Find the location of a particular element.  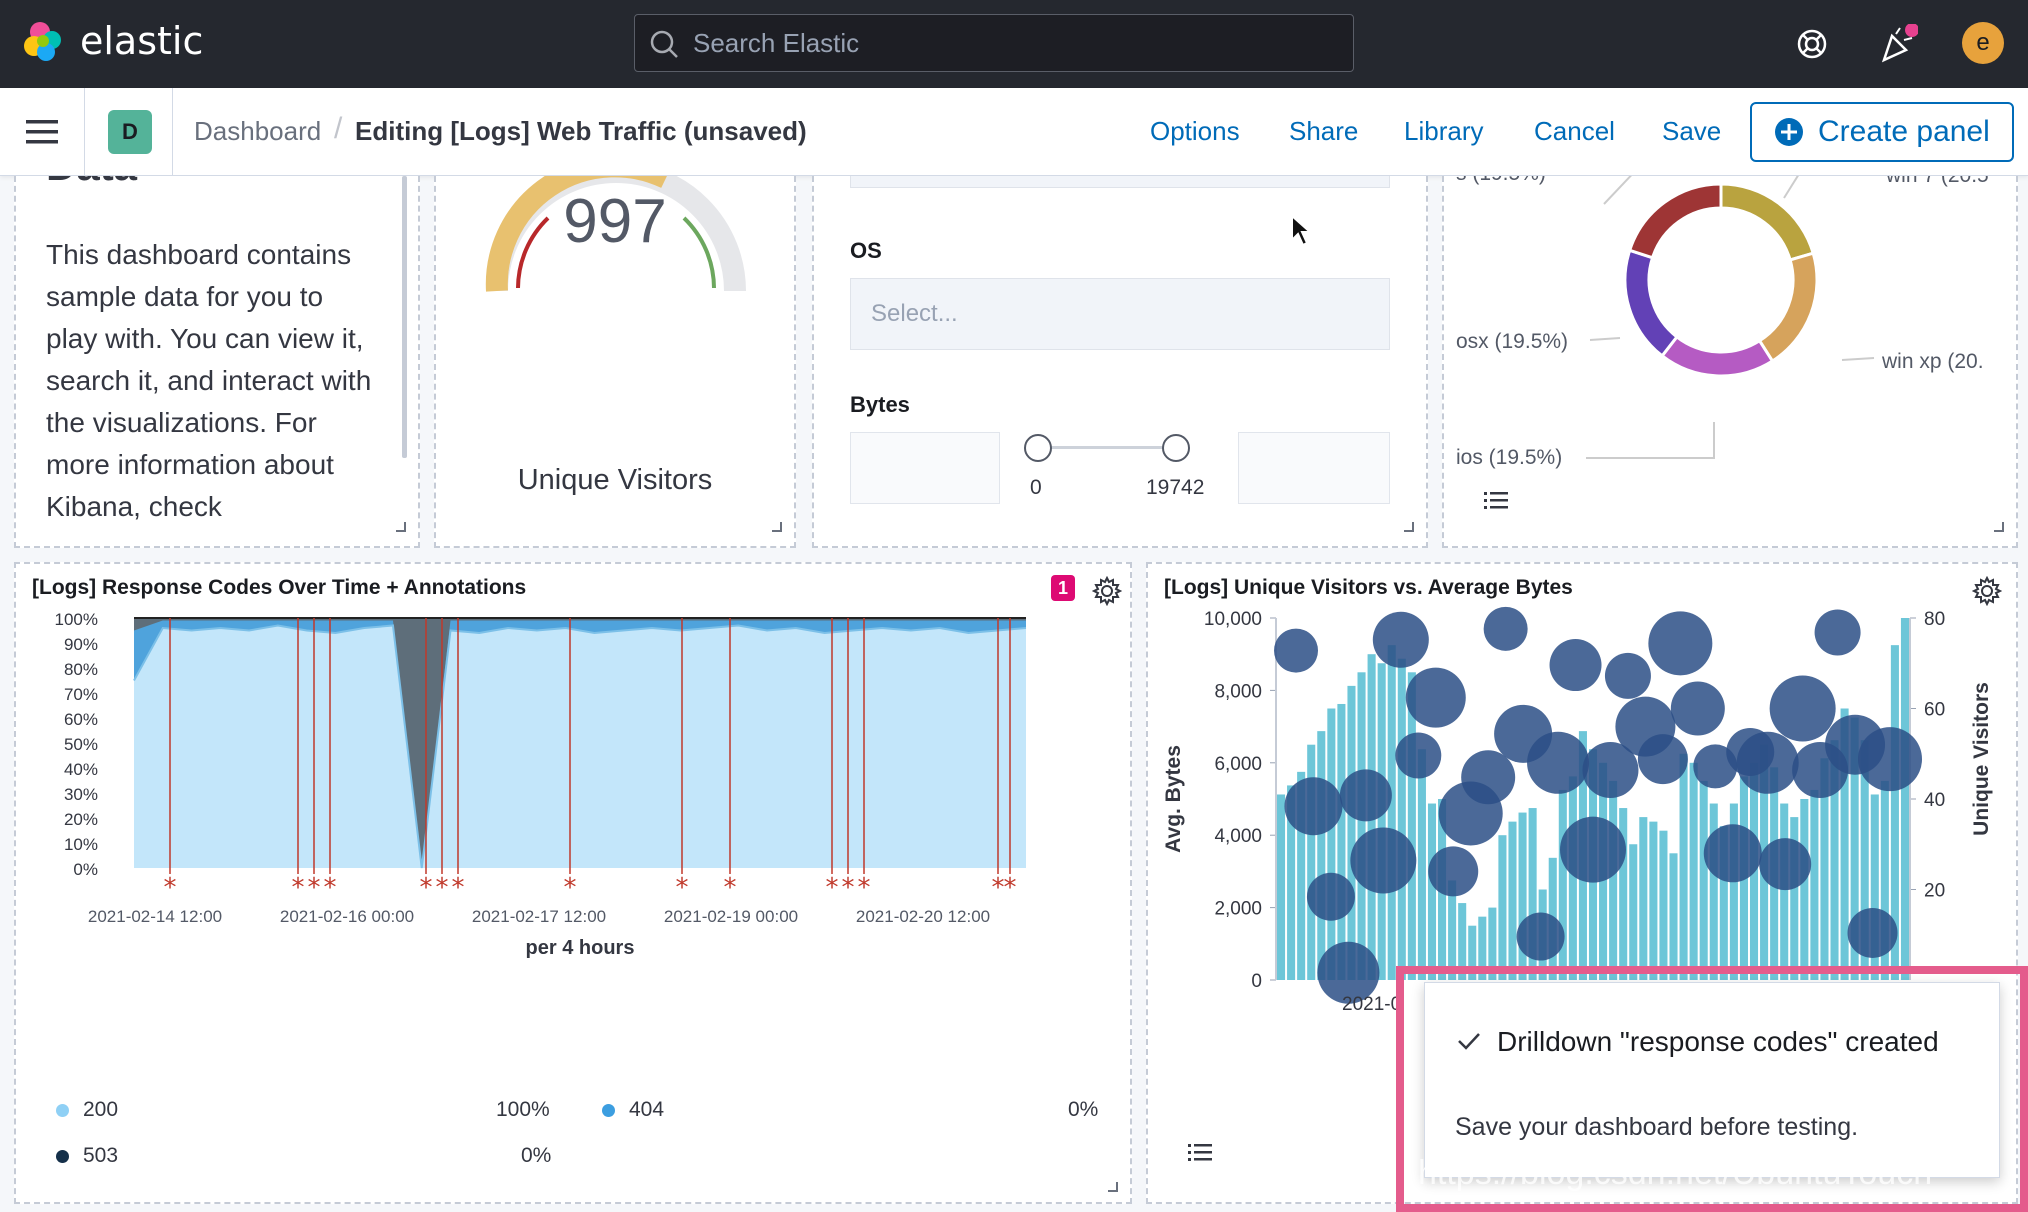

legend-item-404: 404 is located at coordinates (633, 1110).